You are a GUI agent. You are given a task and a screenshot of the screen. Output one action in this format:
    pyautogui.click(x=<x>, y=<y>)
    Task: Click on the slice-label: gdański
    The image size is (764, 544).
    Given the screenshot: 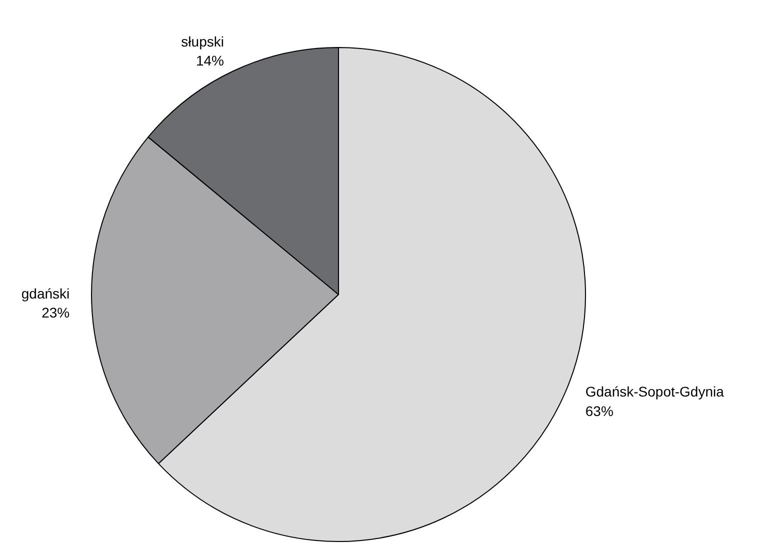 What is the action you would take?
    pyautogui.click(x=45, y=293)
    